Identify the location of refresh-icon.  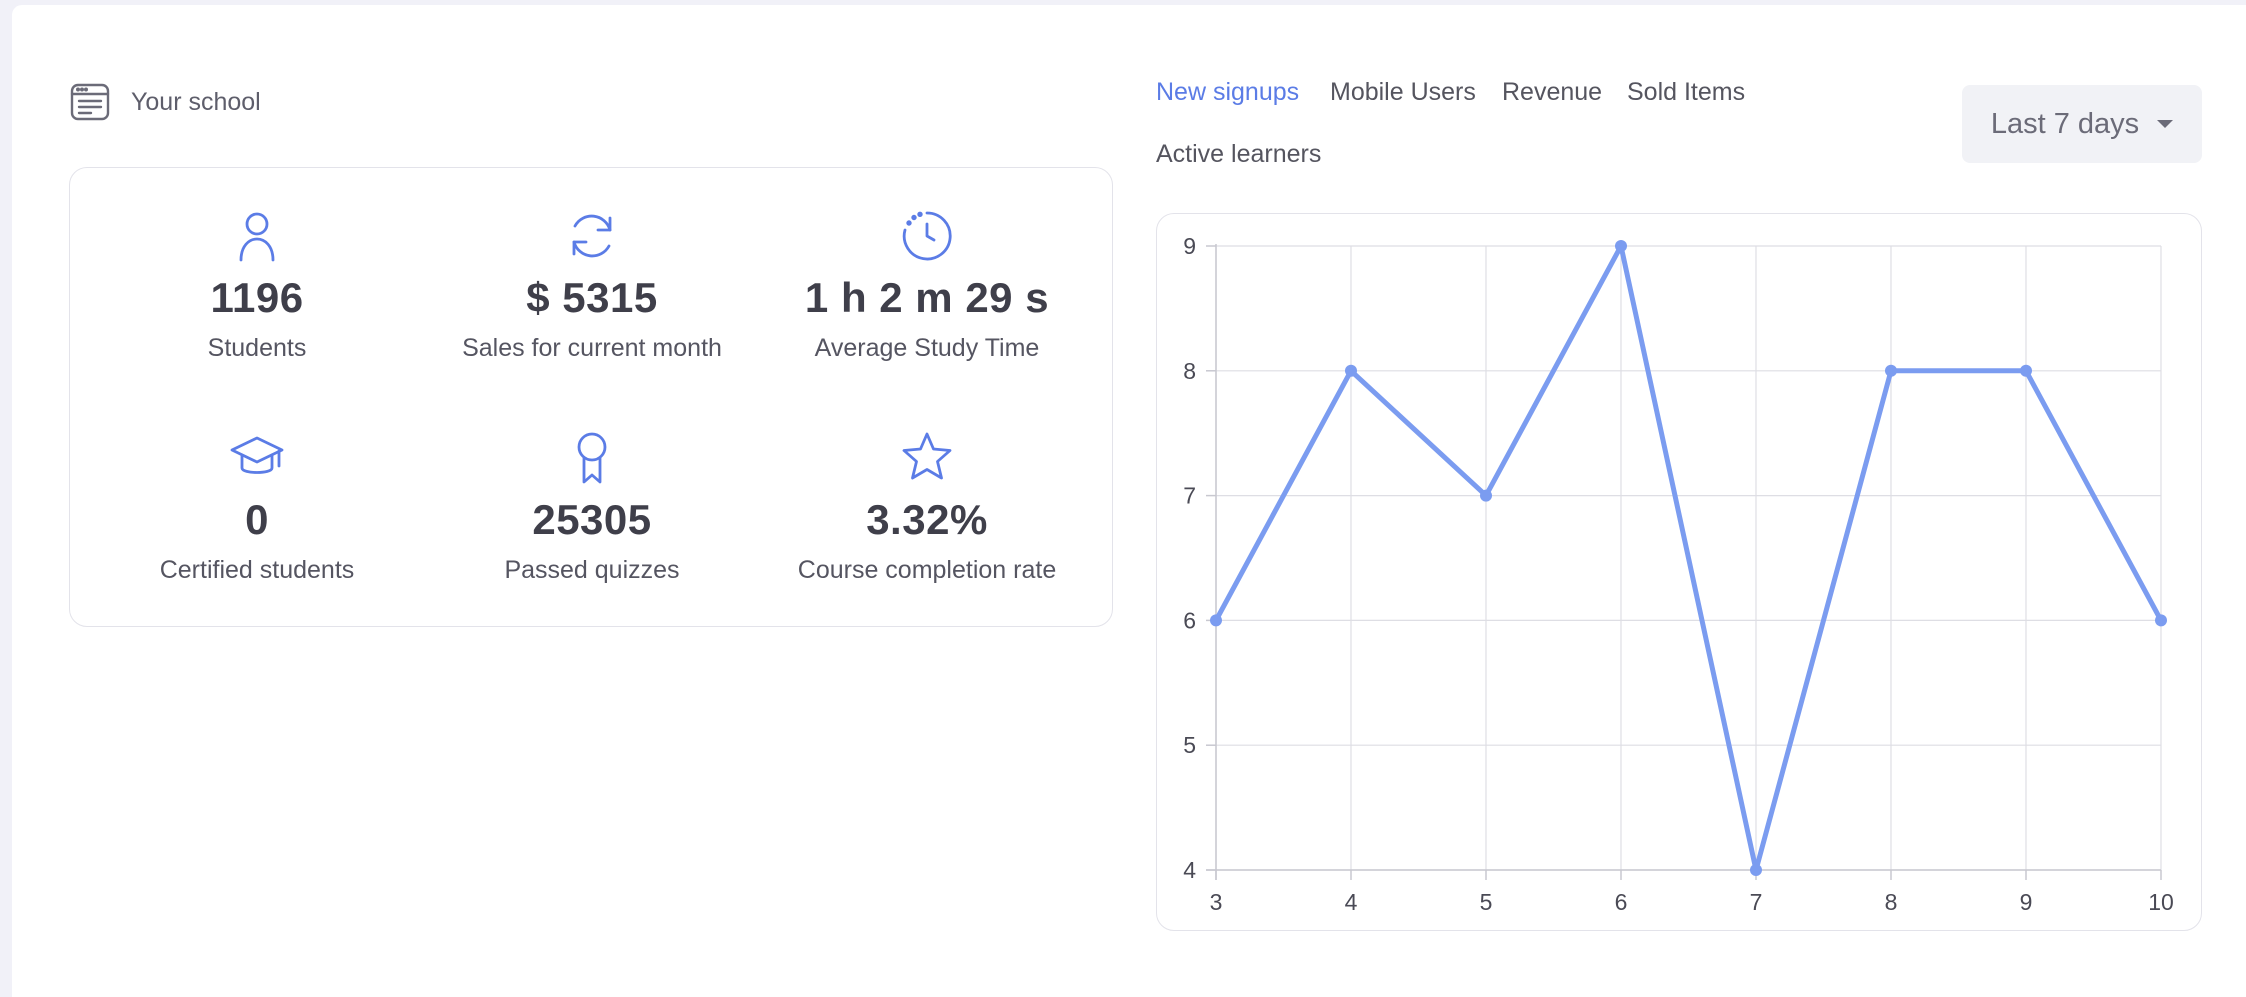
(592, 236).